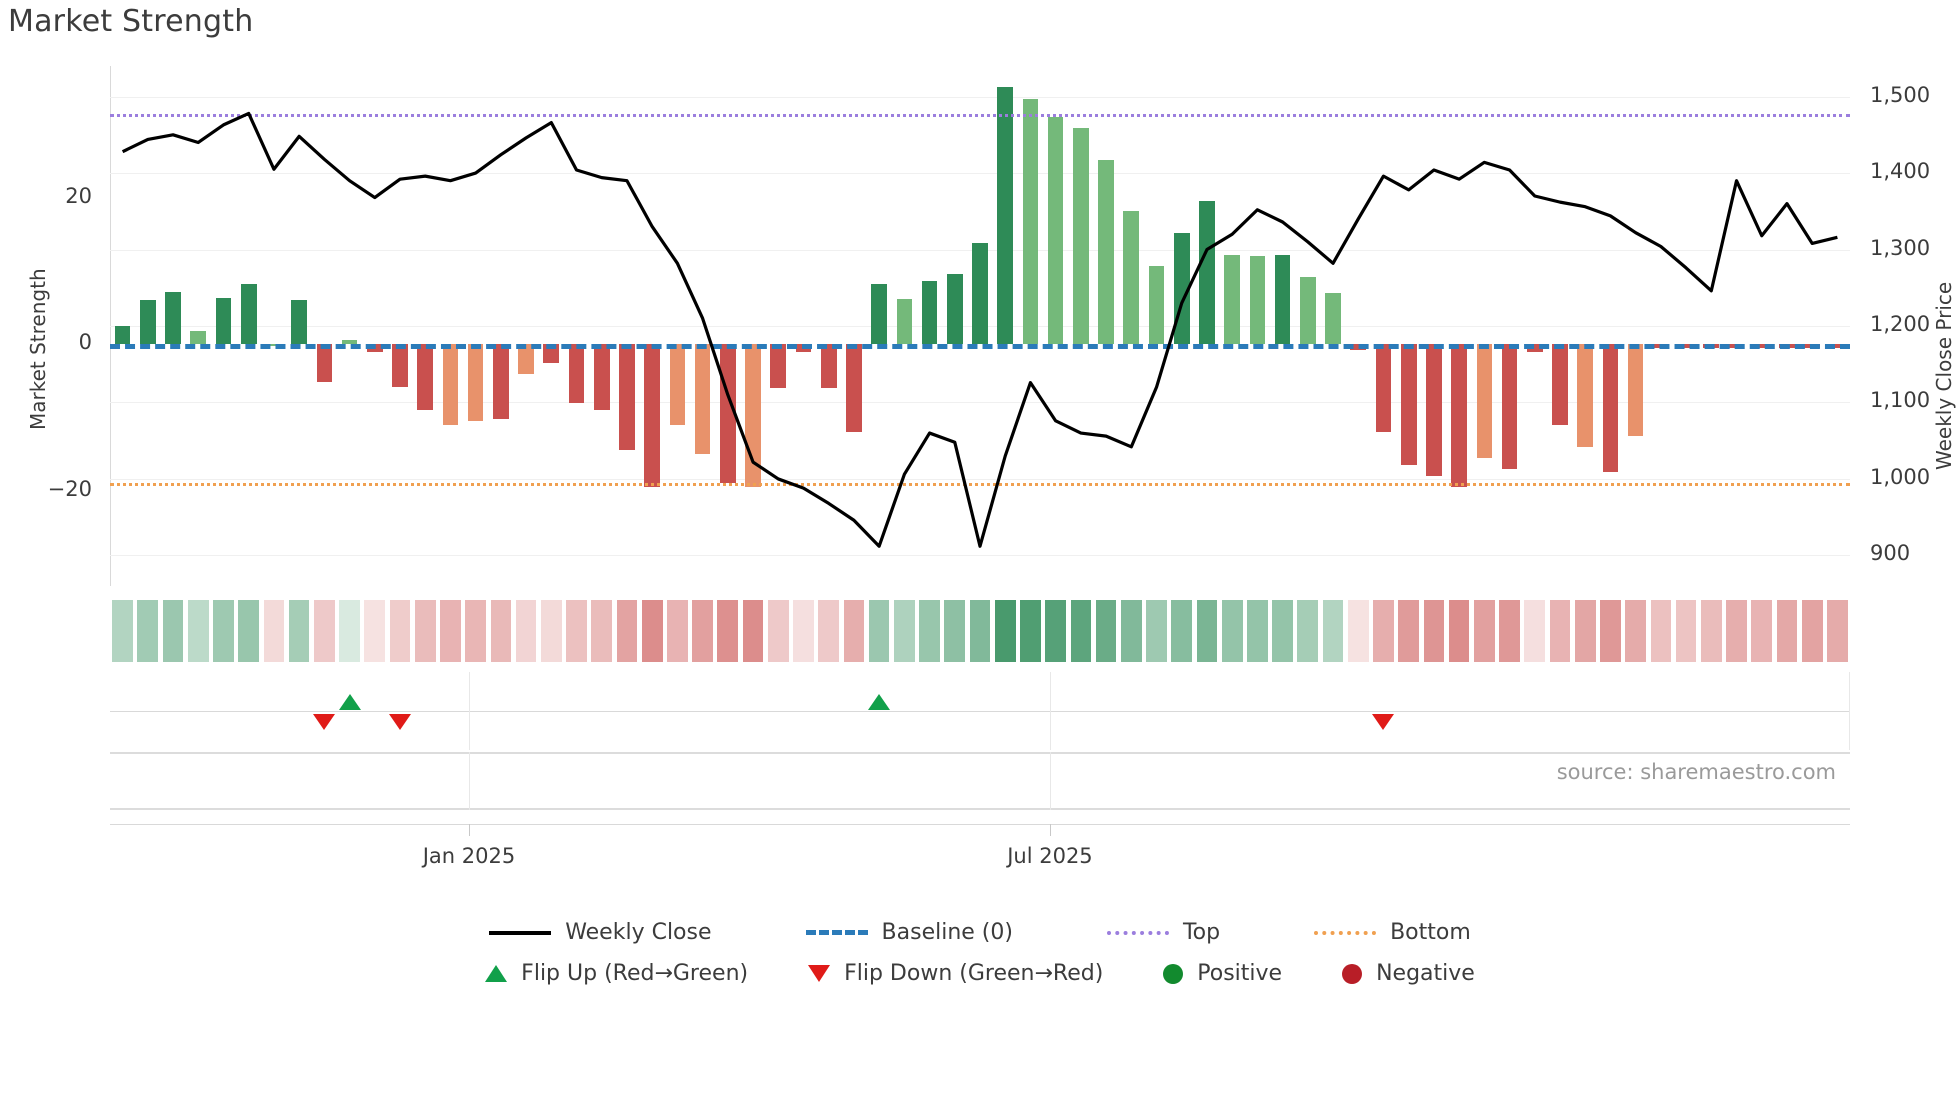 This screenshot has width=1960, height=1102. I want to click on legend-label: Positive, so click(1240, 973).